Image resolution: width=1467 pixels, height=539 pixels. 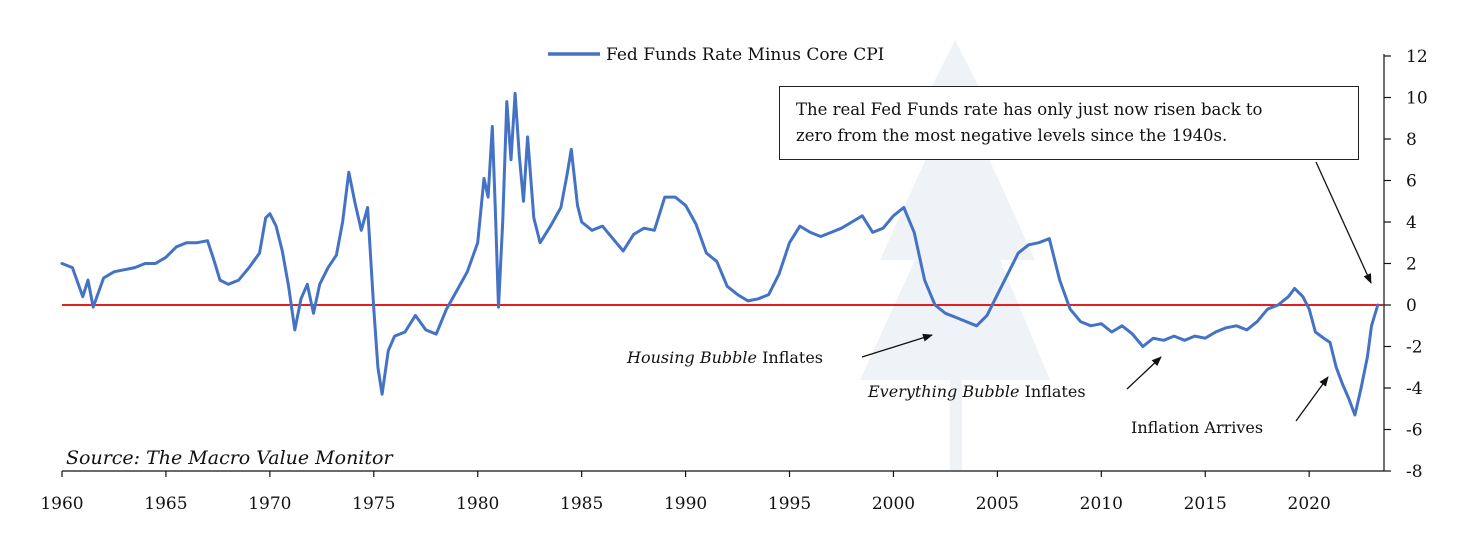 I want to click on annotation-everything-bubble: Everything Bubble Inflates, so click(x=976, y=391).